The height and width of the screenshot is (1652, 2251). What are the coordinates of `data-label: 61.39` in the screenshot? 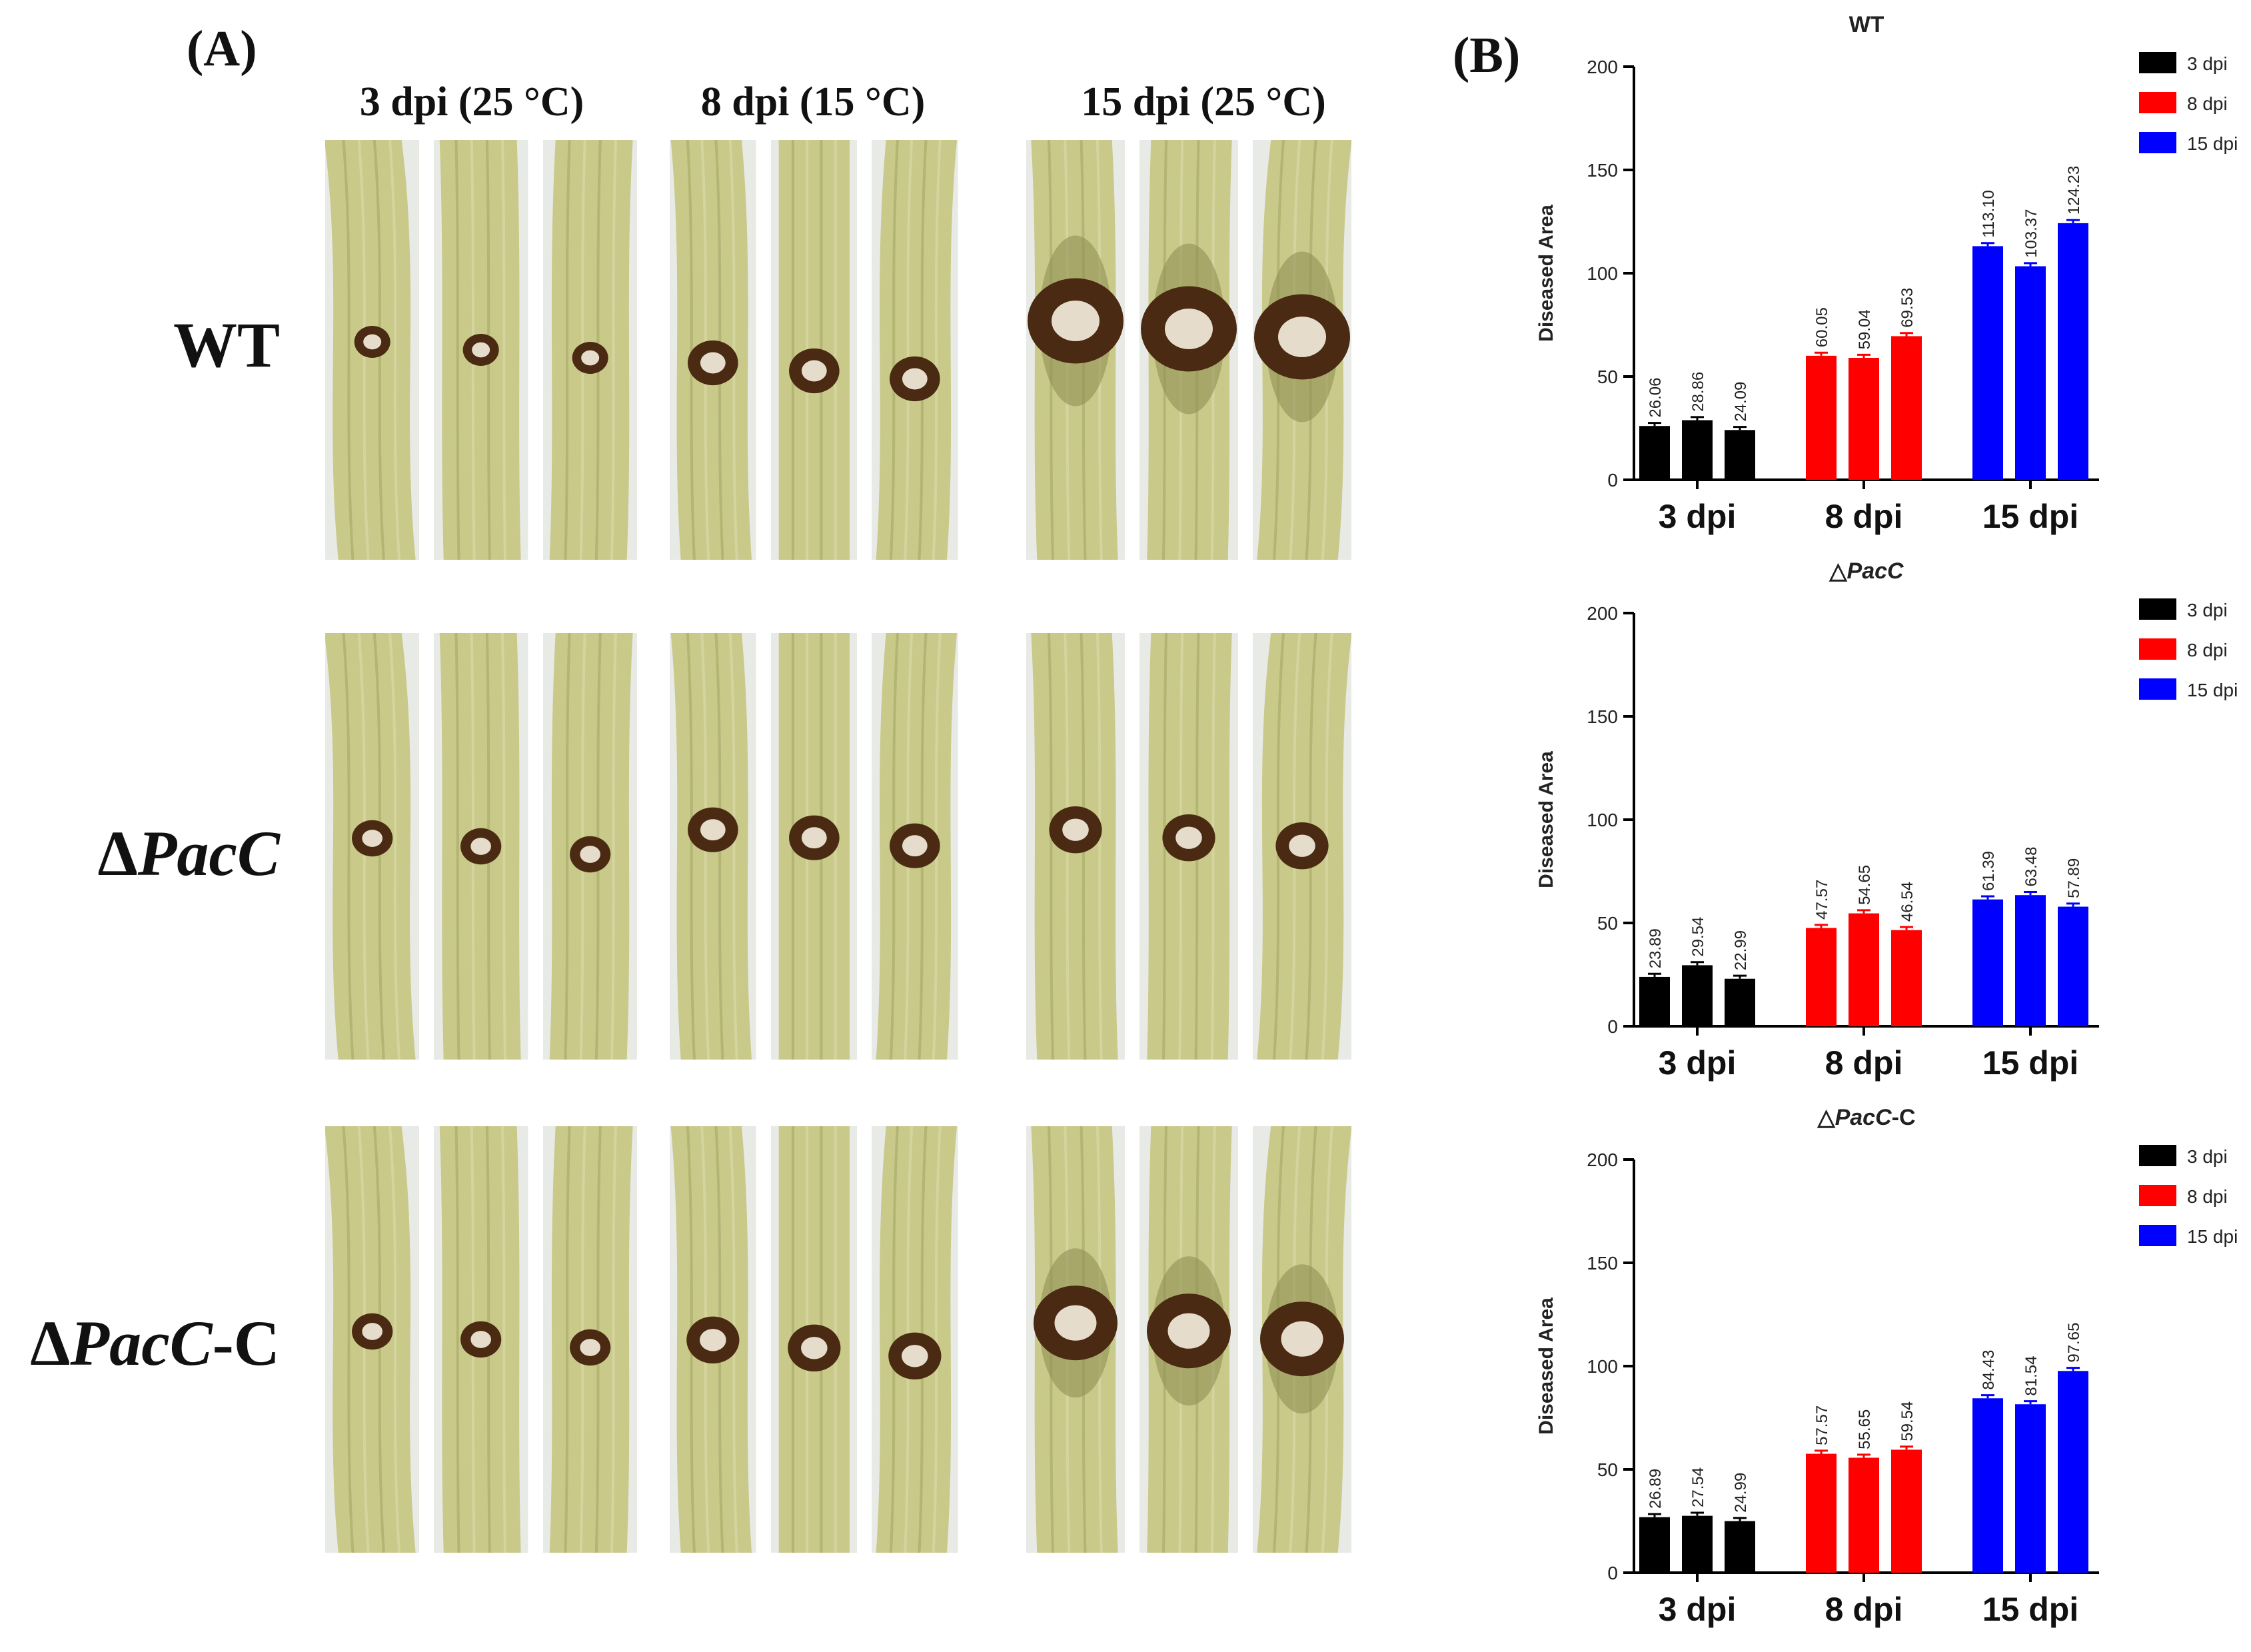 It's located at (1989, 871).